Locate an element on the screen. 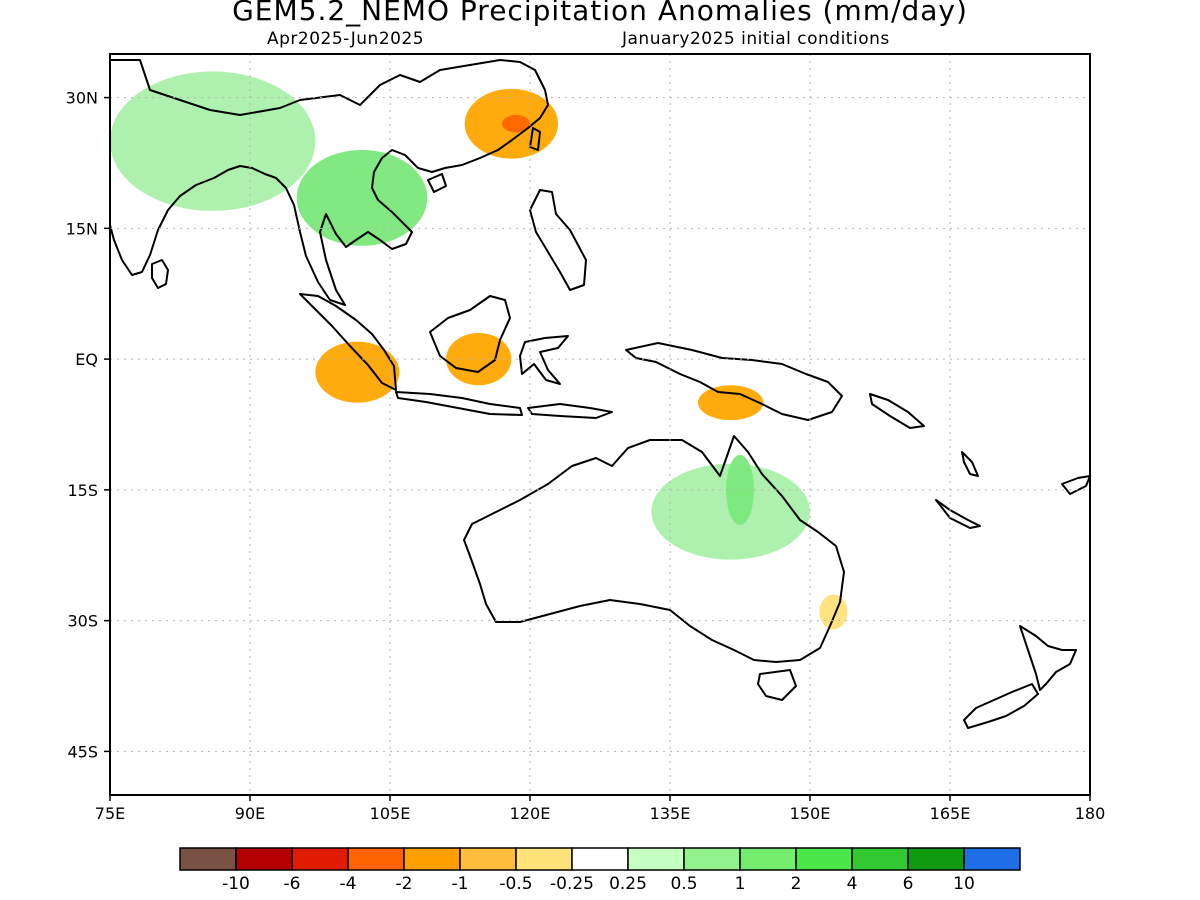  colorbar-label: -10 is located at coordinates (236, 884).